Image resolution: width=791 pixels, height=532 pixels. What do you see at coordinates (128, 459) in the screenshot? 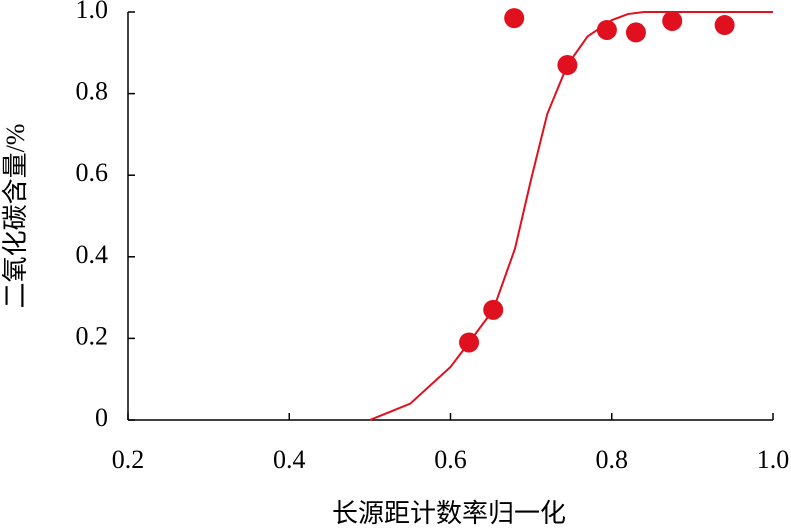
I see `x-tick-label: 0.2` at bounding box center [128, 459].